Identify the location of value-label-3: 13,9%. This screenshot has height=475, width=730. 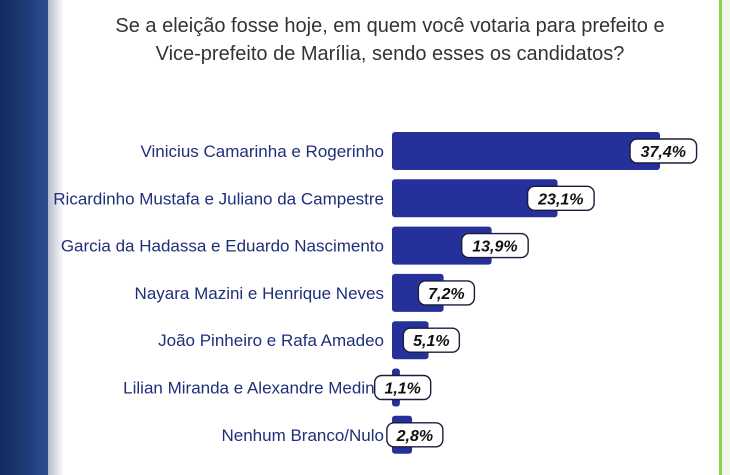
(494, 247).